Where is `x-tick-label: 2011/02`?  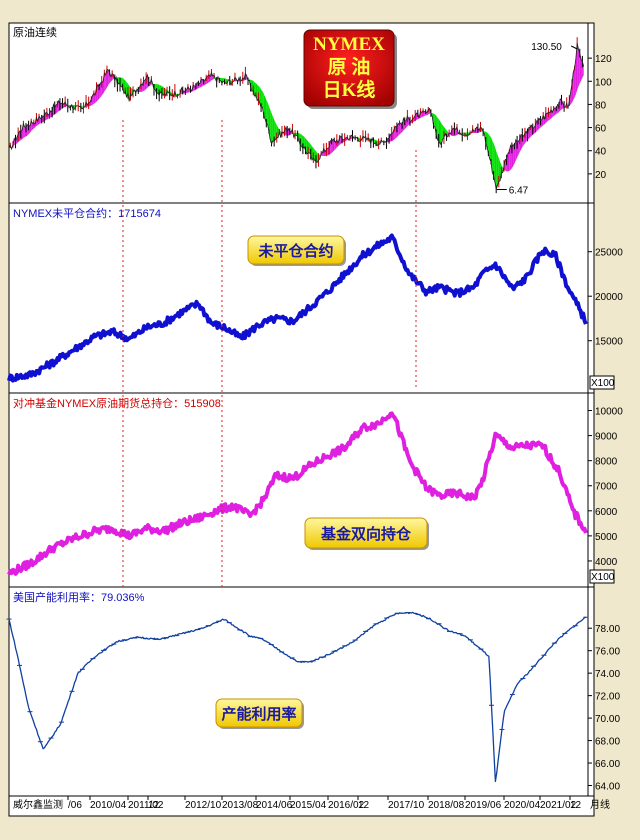 x-tick-label: 2011/02 is located at coordinates (146, 805).